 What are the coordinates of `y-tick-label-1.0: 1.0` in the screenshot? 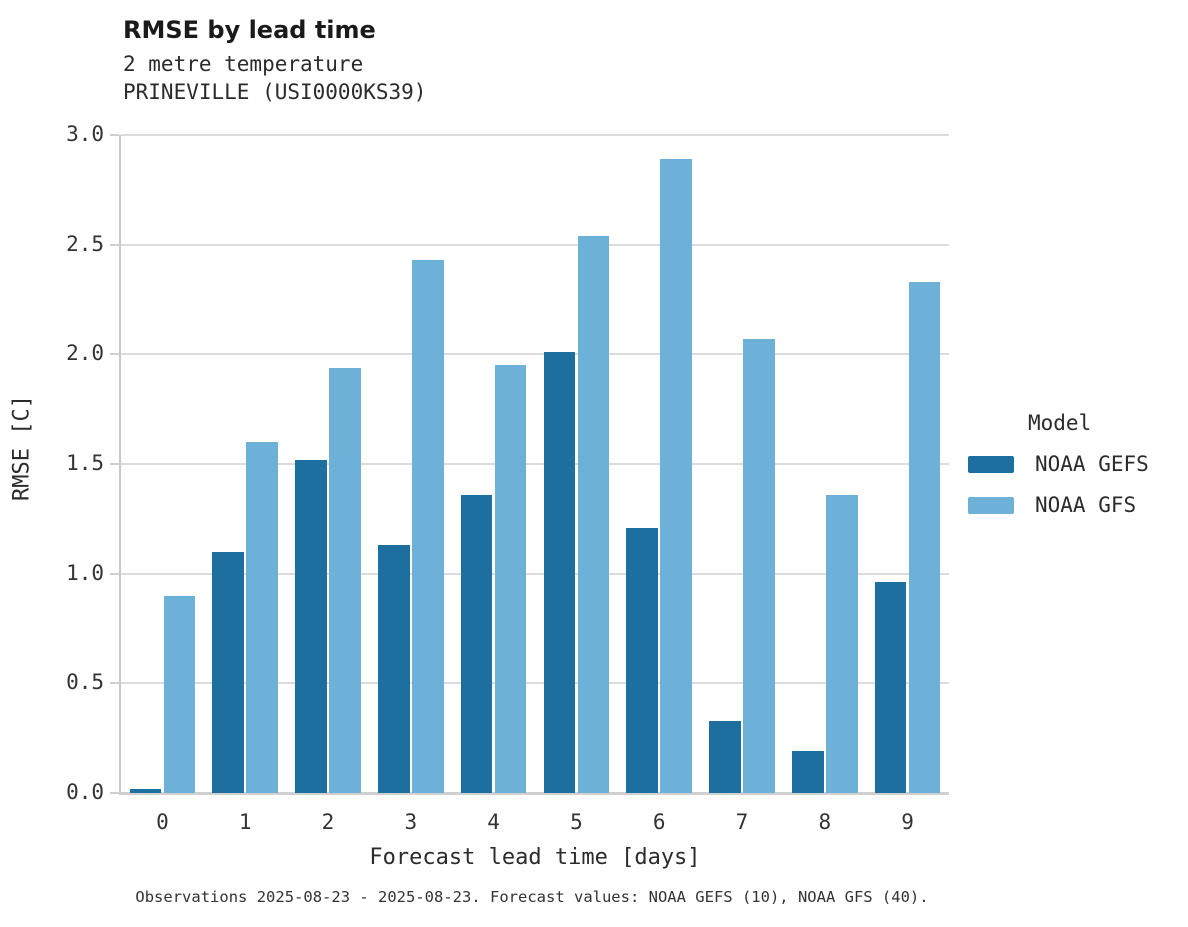 It's located at (85, 572).